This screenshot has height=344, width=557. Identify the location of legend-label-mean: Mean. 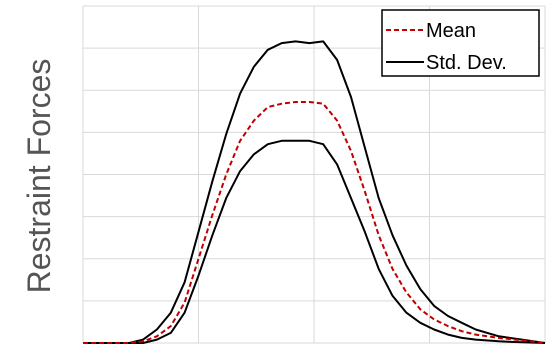
(451, 31).